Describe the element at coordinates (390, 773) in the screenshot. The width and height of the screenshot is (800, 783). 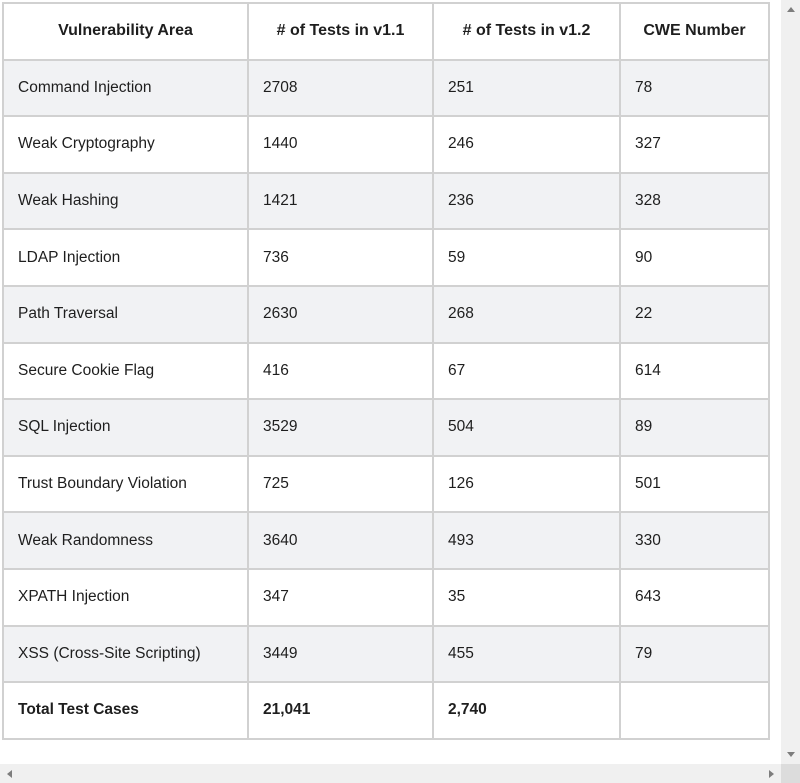
I see `horizontal-scrollbar` at that location.